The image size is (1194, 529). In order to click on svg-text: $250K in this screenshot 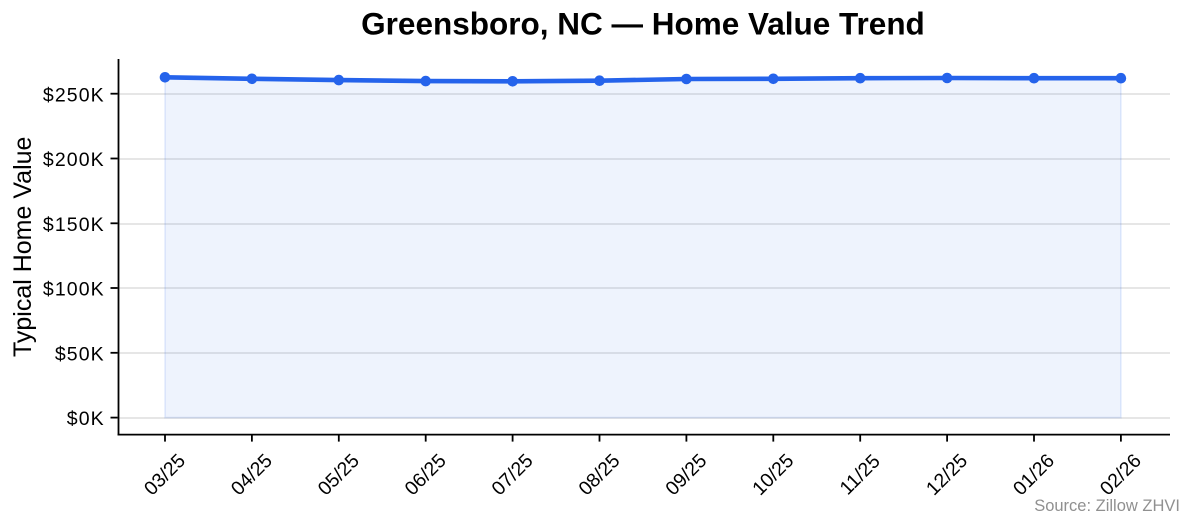, I will do `click(74, 95)`.